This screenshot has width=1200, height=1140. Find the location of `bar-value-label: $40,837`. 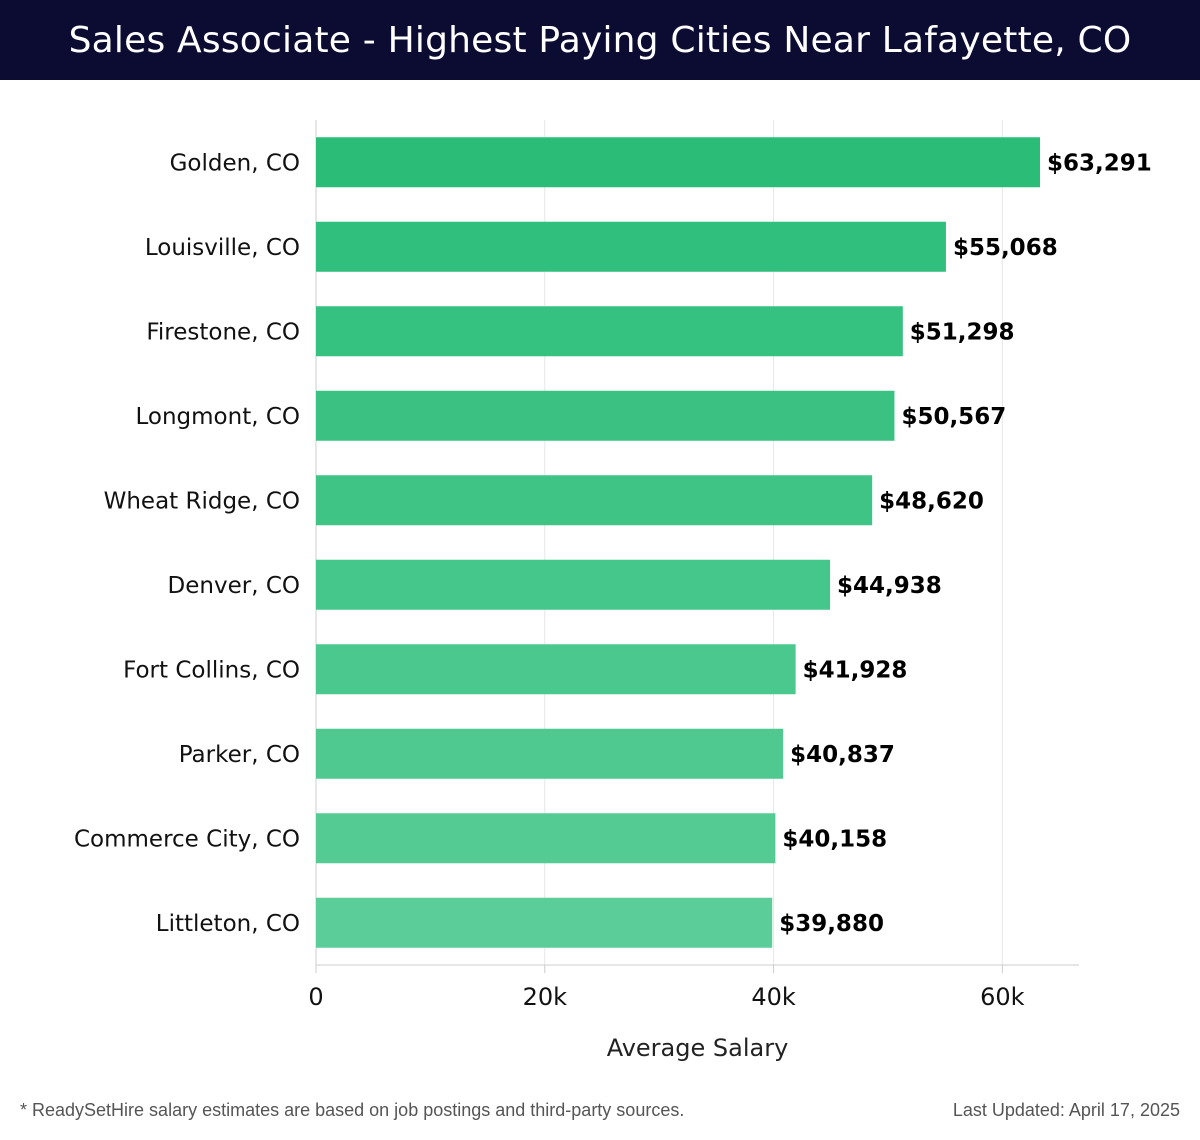

bar-value-label: $40,837 is located at coordinates (842, 755).